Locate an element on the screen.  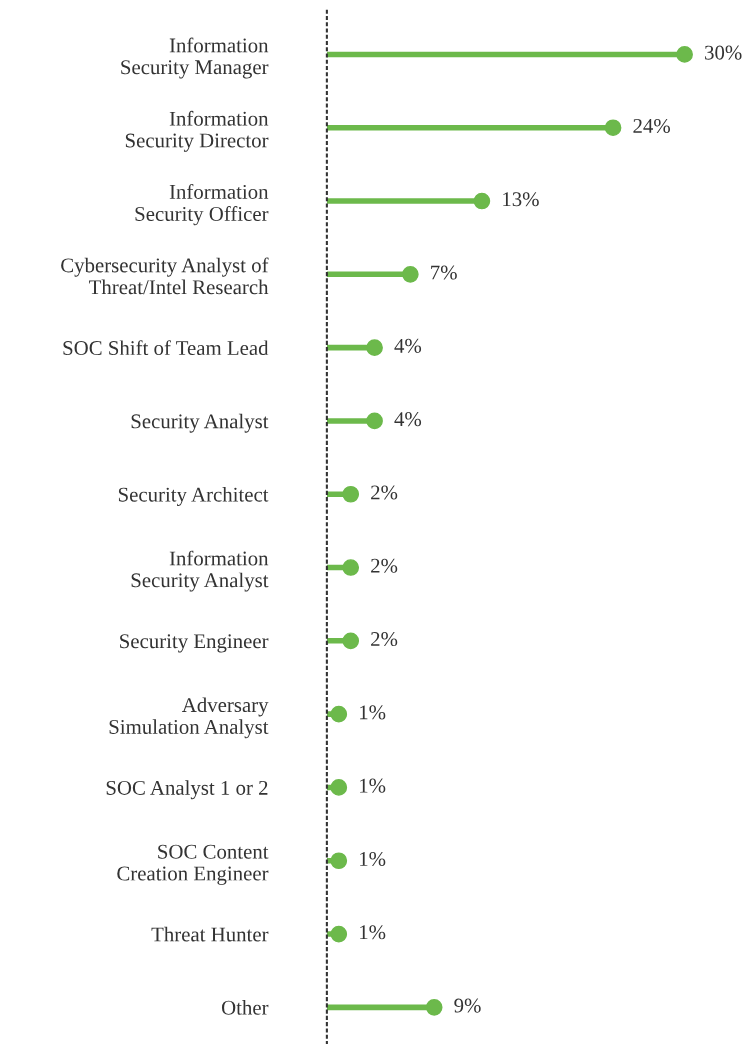
y-tick-label: Information Security Officer is located at coordinates (202, 205).